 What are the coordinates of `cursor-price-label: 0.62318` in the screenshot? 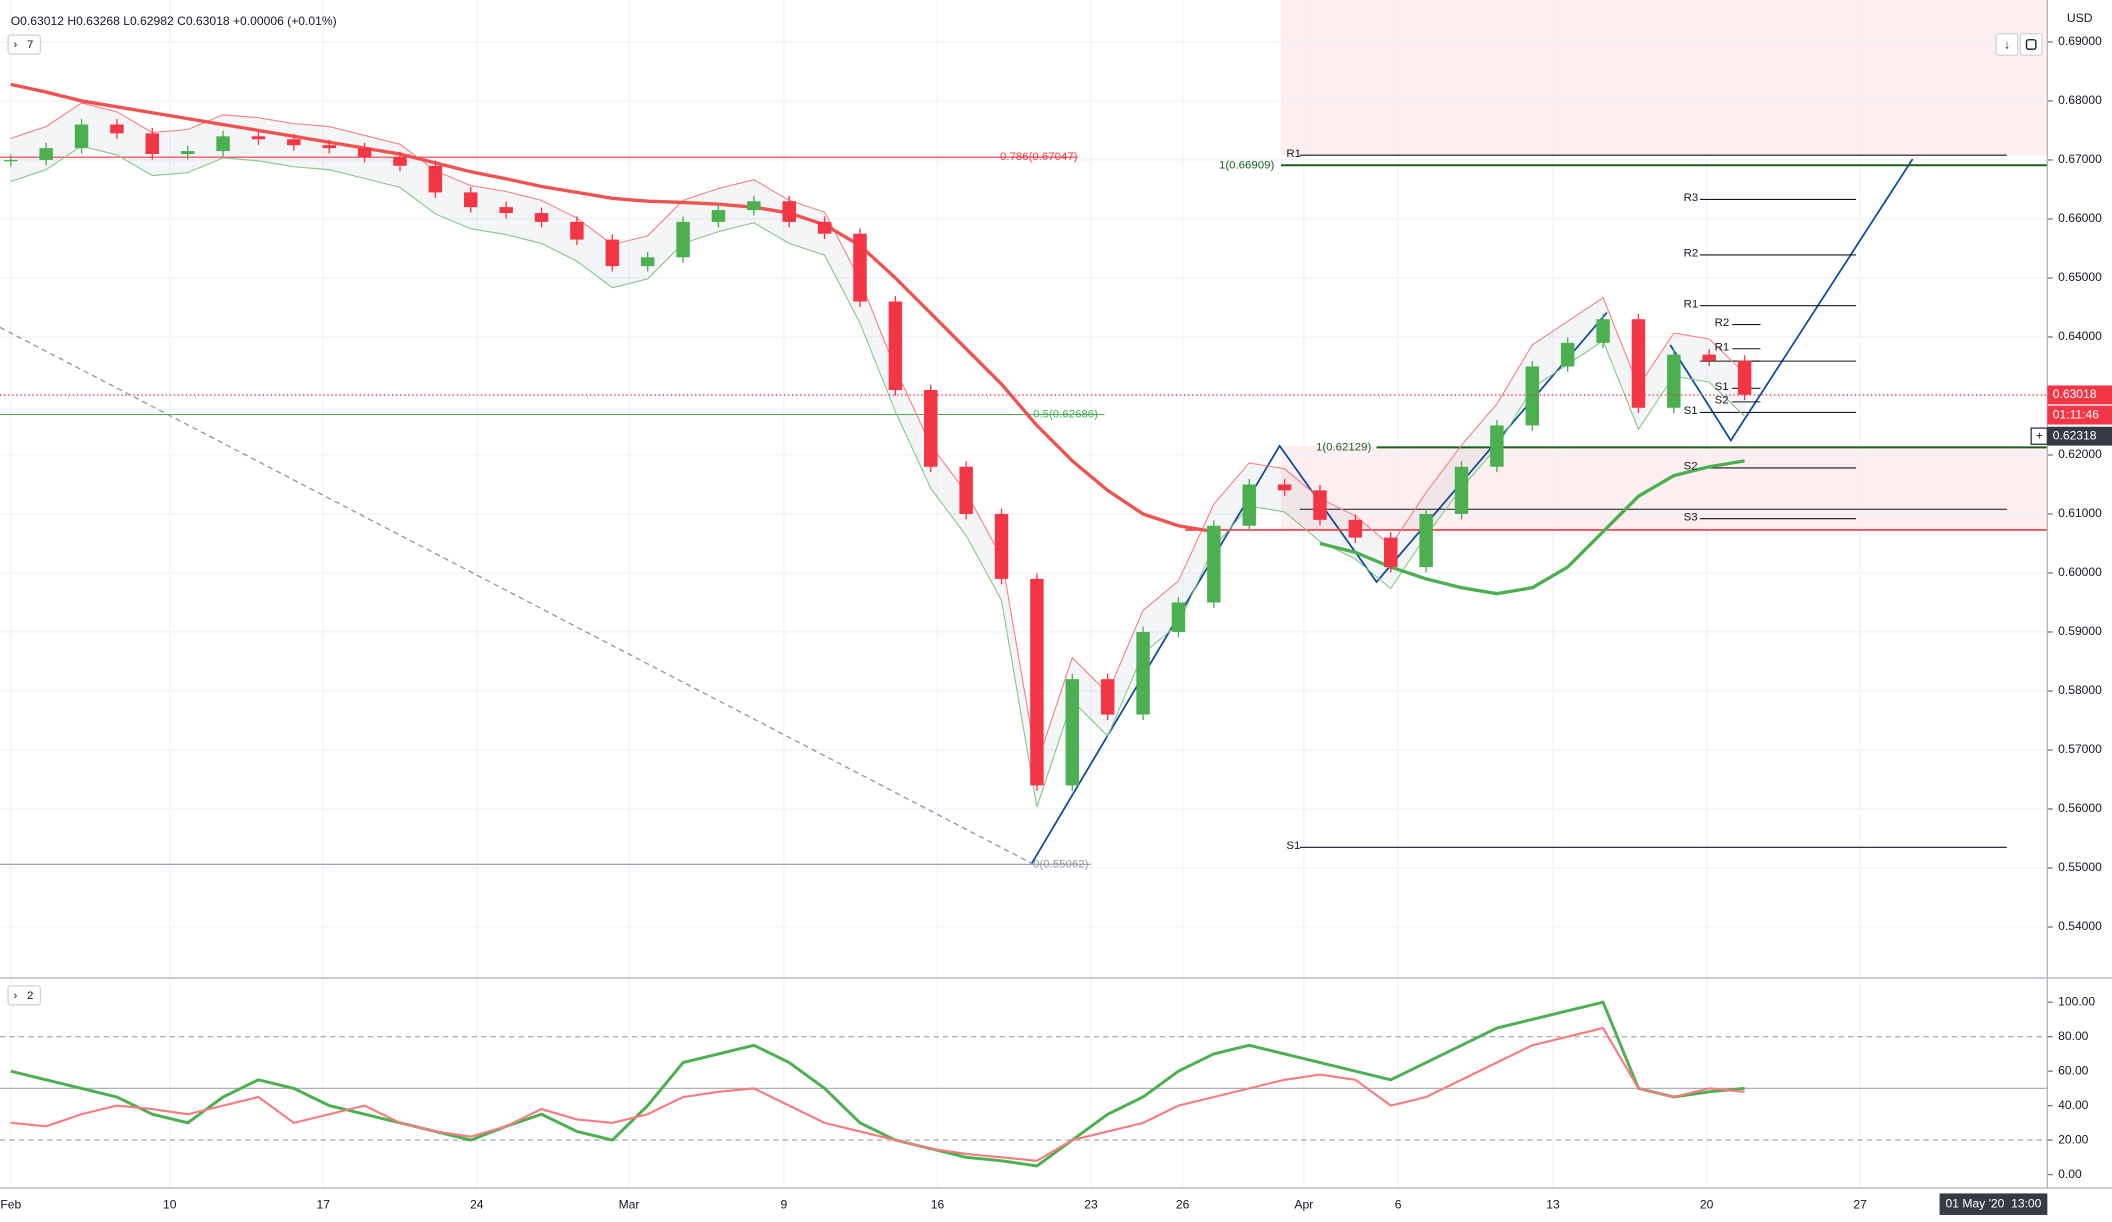 It's located at (2075, 435).